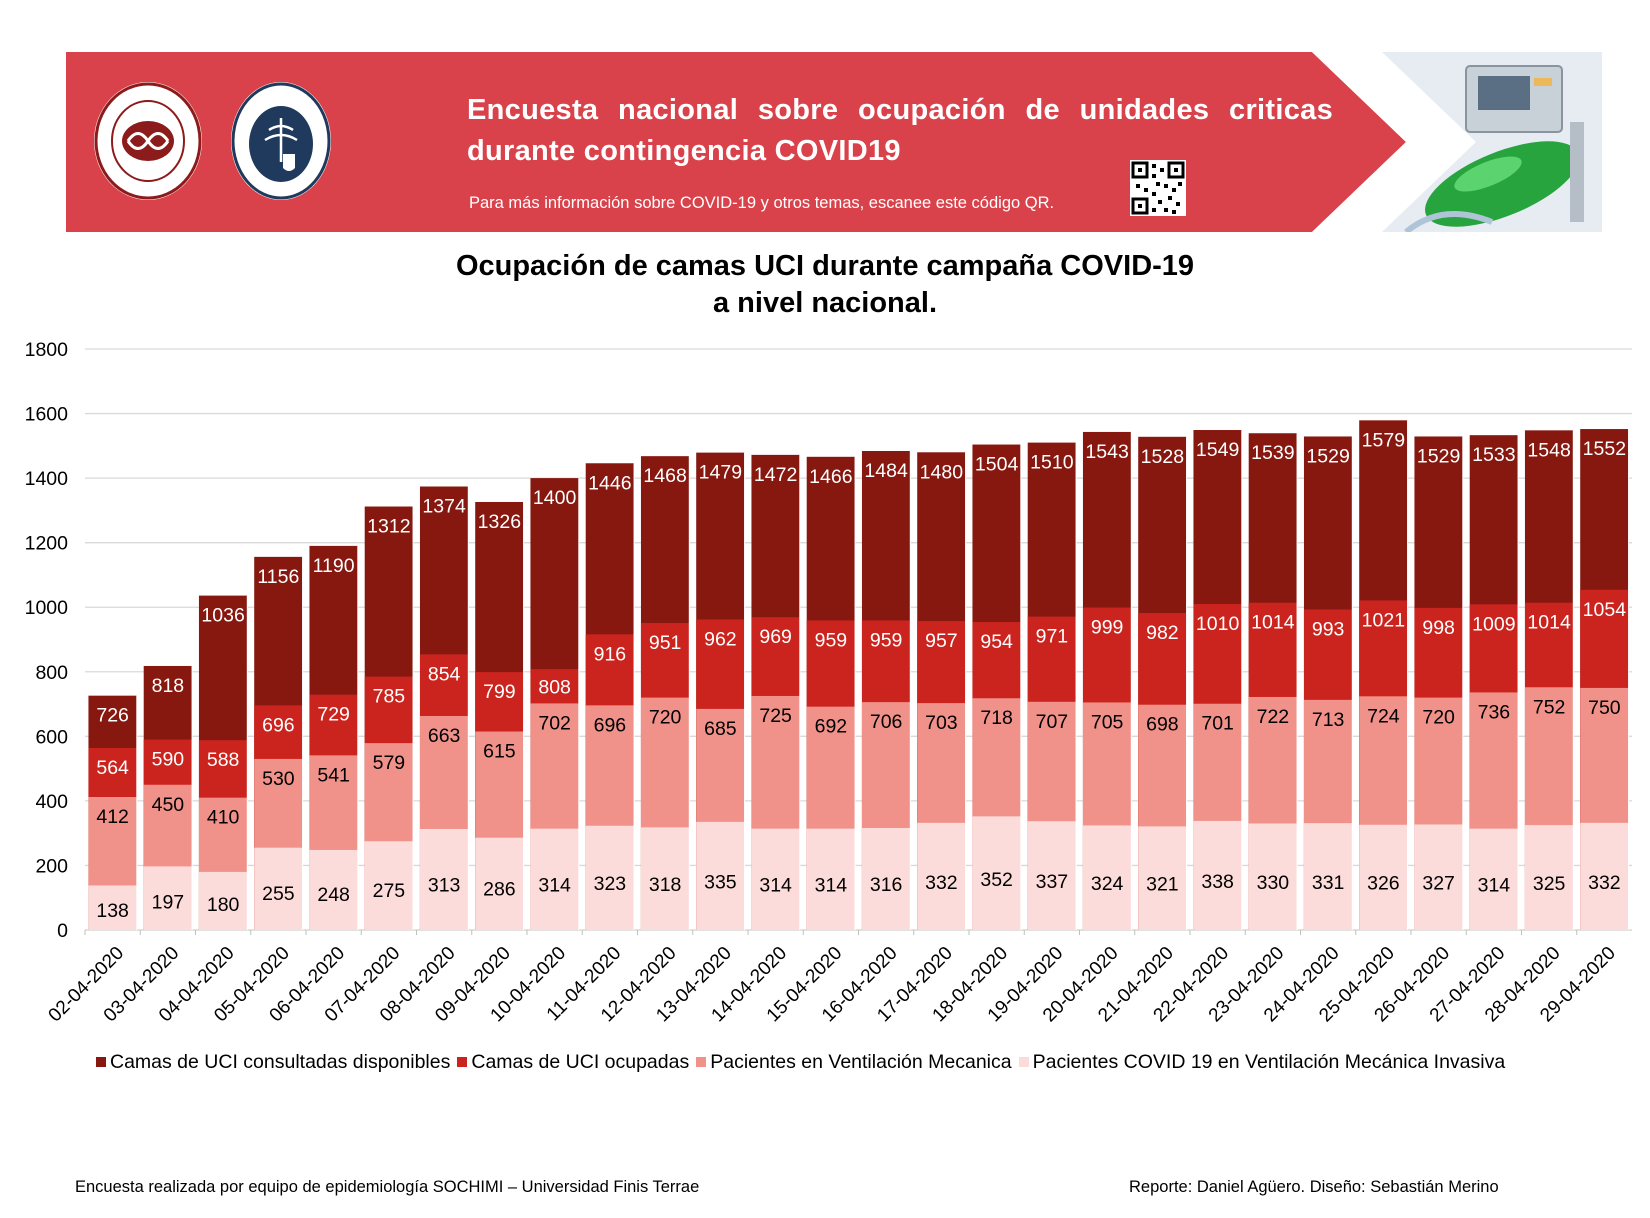 Image resolution: width=1650 pixels, height=1218 pixels. Describe the element at coordinates (499, 522) in the screenshot. I see `data-label: 1326` at that location.